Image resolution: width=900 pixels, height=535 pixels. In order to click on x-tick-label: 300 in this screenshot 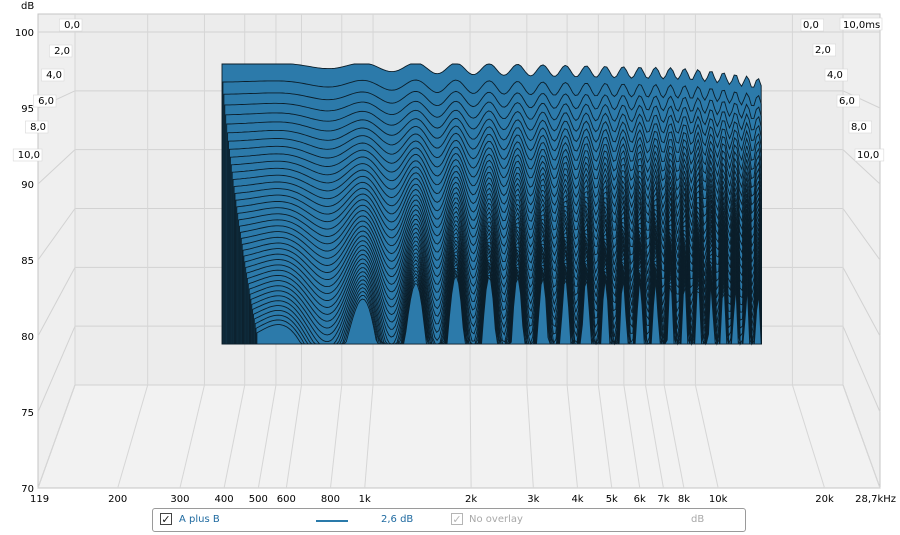, I will do `click(179, 499)`.